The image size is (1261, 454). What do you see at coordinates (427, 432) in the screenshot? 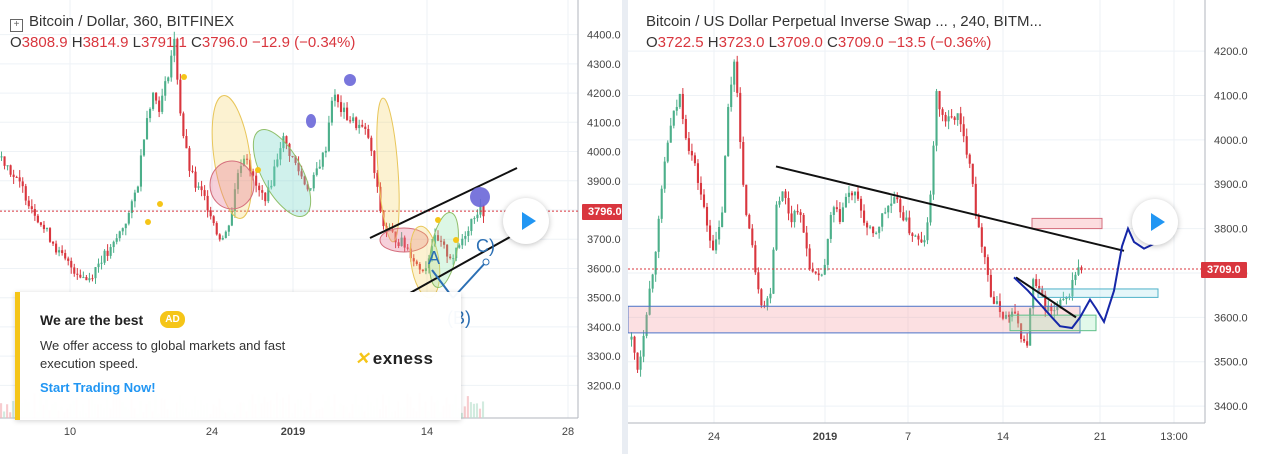
I see `x-tick-label: 14` at bounding box center [427, 432].